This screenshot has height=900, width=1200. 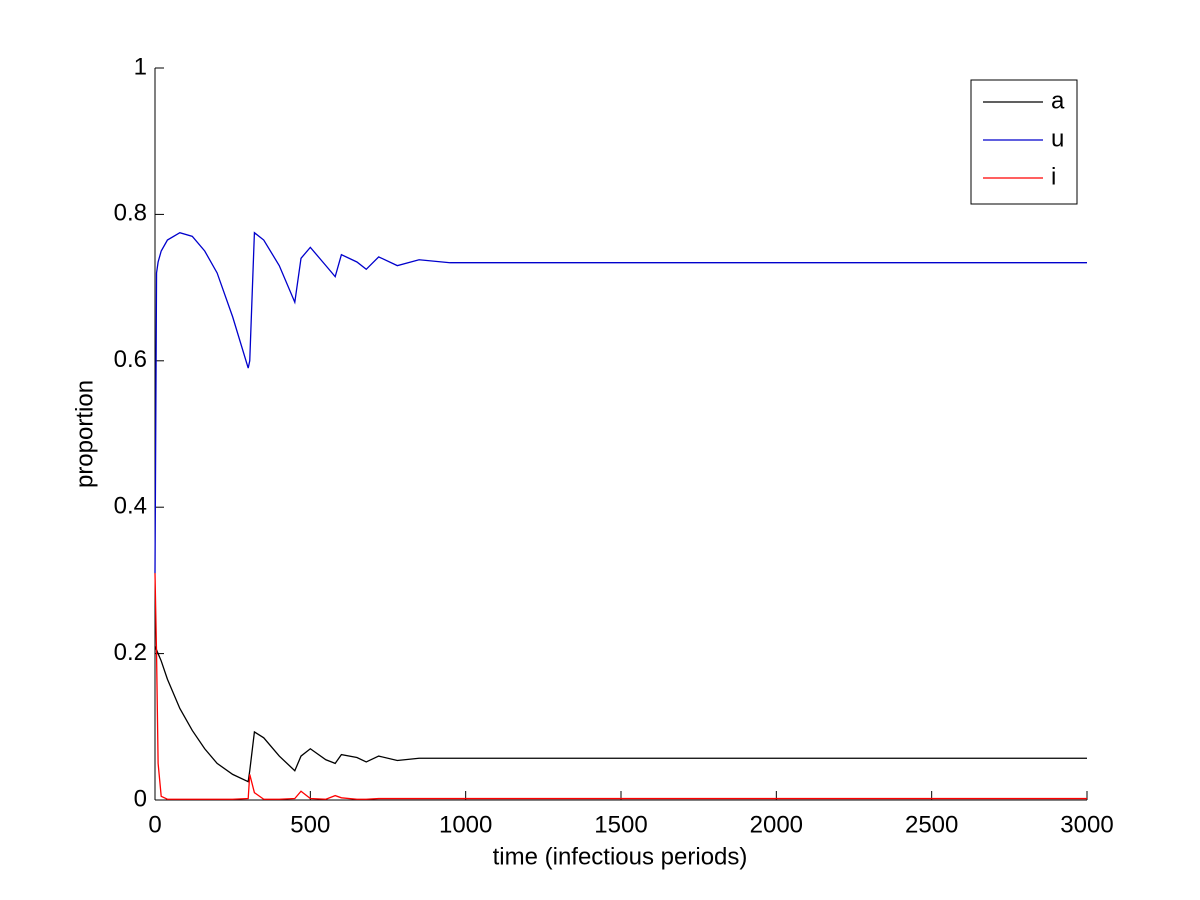 I want to click on x-tick-label: 1000, so click(x=465, y=824).